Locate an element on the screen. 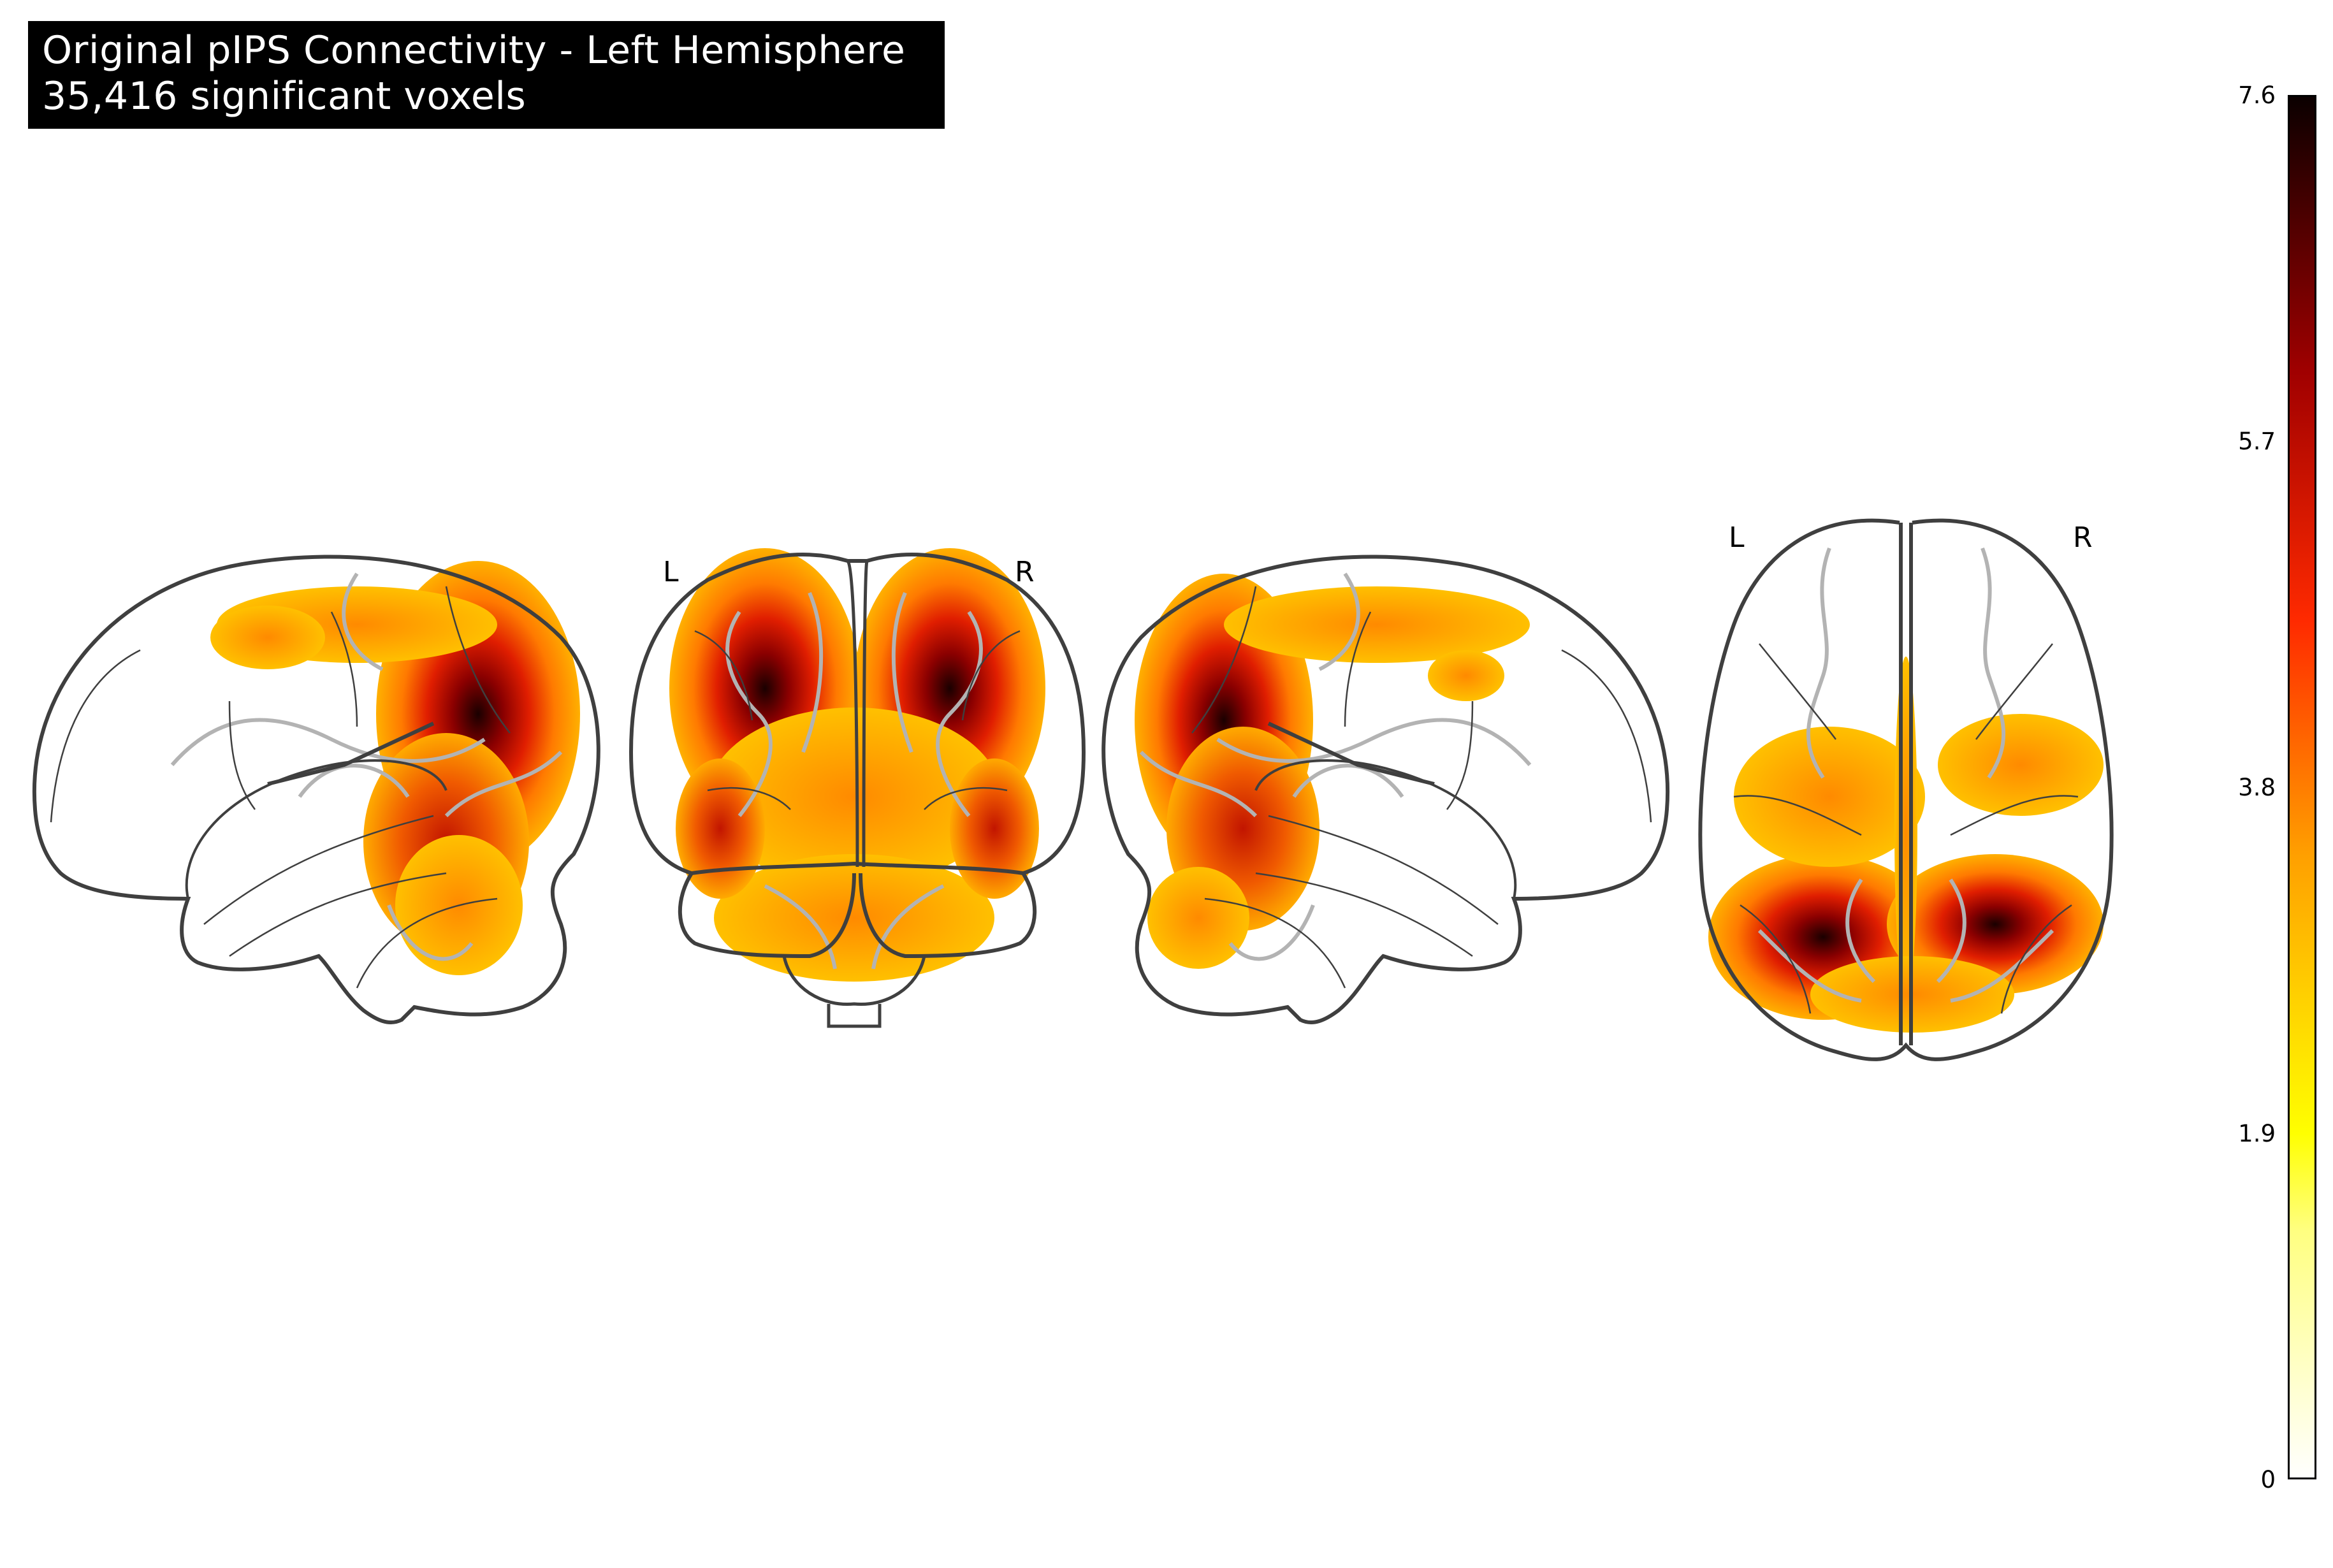  axial-view is located at coordinates (1906, 790).